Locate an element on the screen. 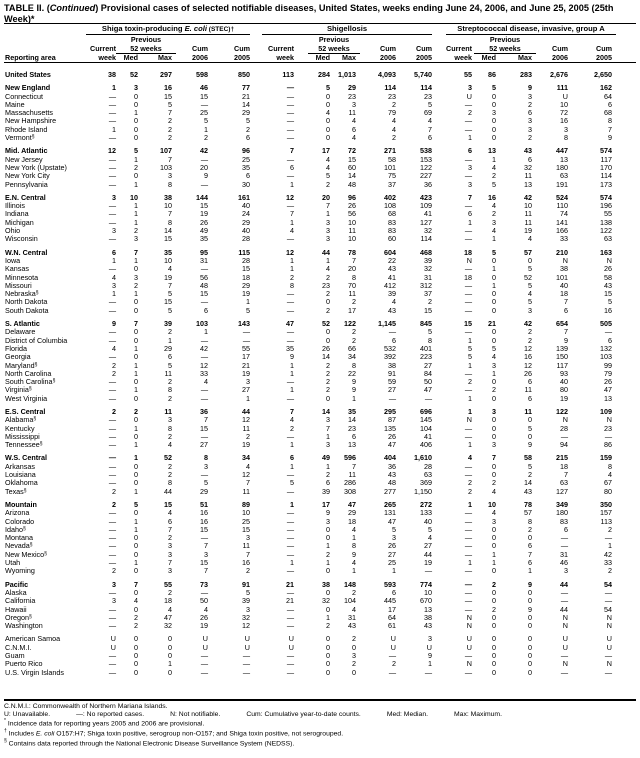 Image resolution: width=640 pixels, height=758 pixels. cell-strep-cum-2006: N is located at coordinates (565, 626).